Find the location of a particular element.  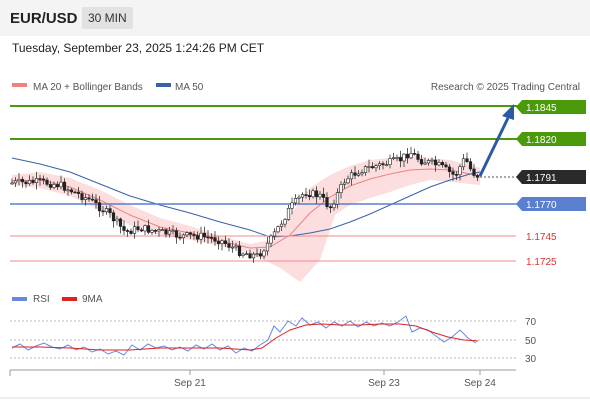

ma20-legend: MA 20 + Bollinger Bands is located at coordinates (88, 87).